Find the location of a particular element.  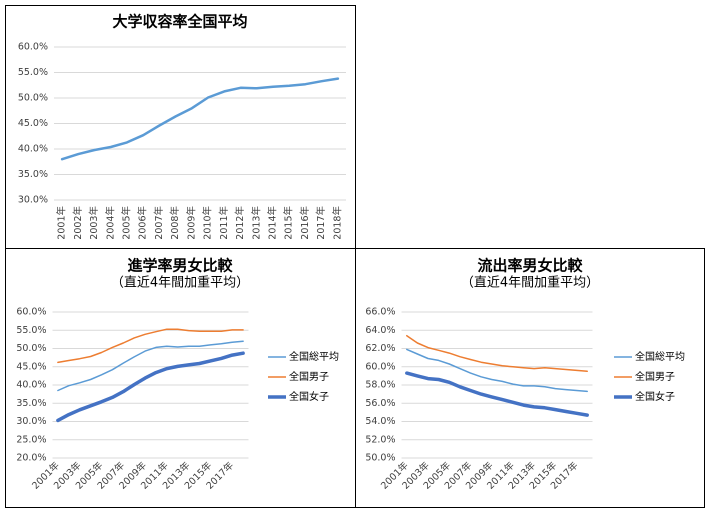

y-tick-label: 20.0% is located at coordinates (31, 458).